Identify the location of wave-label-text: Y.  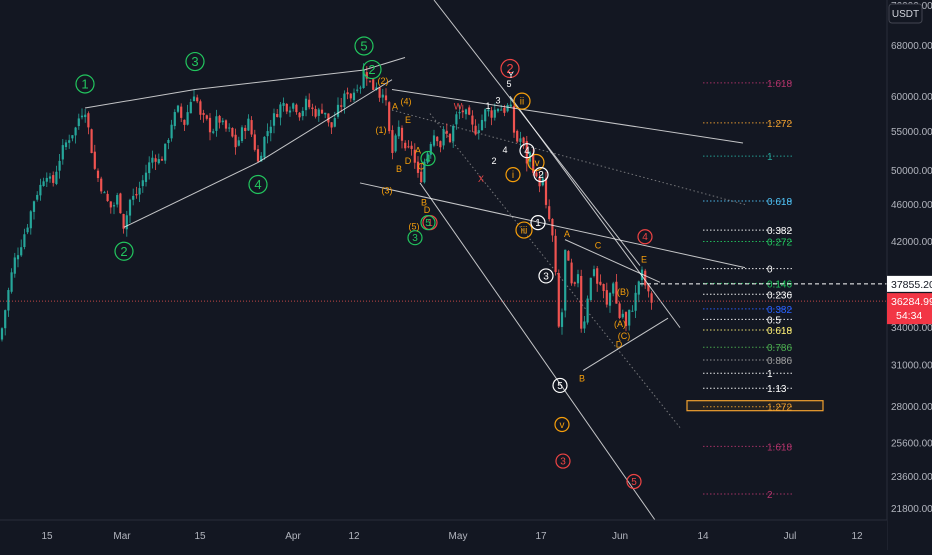
(511, 75).